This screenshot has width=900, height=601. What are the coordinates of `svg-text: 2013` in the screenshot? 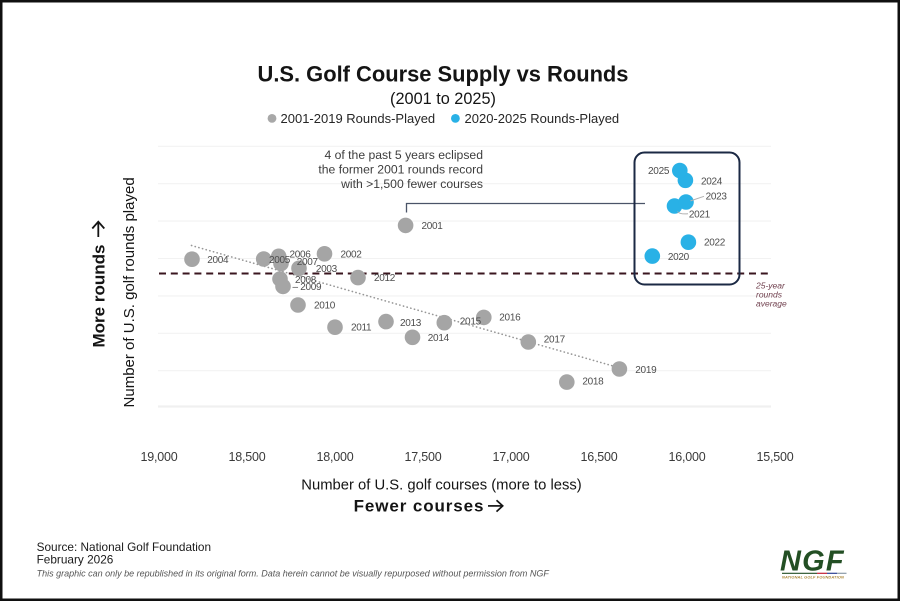 It's located at (411, 323).